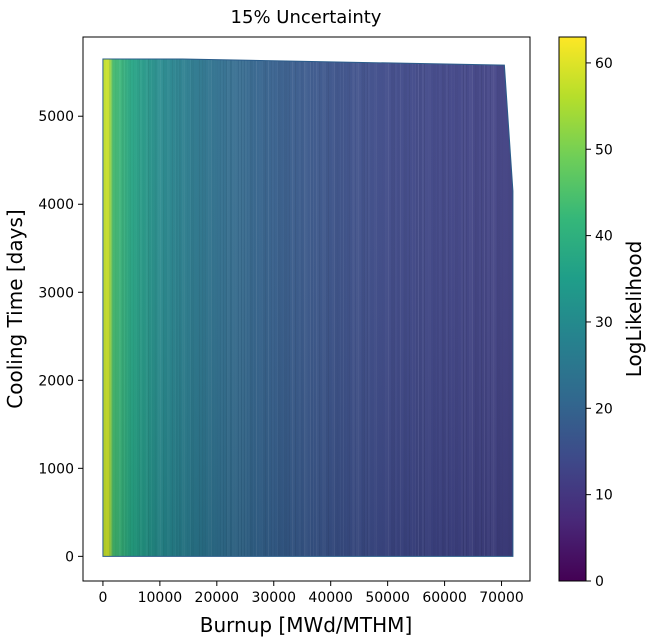  I want to click on x-tick-label: 40000, so click(330, 598).